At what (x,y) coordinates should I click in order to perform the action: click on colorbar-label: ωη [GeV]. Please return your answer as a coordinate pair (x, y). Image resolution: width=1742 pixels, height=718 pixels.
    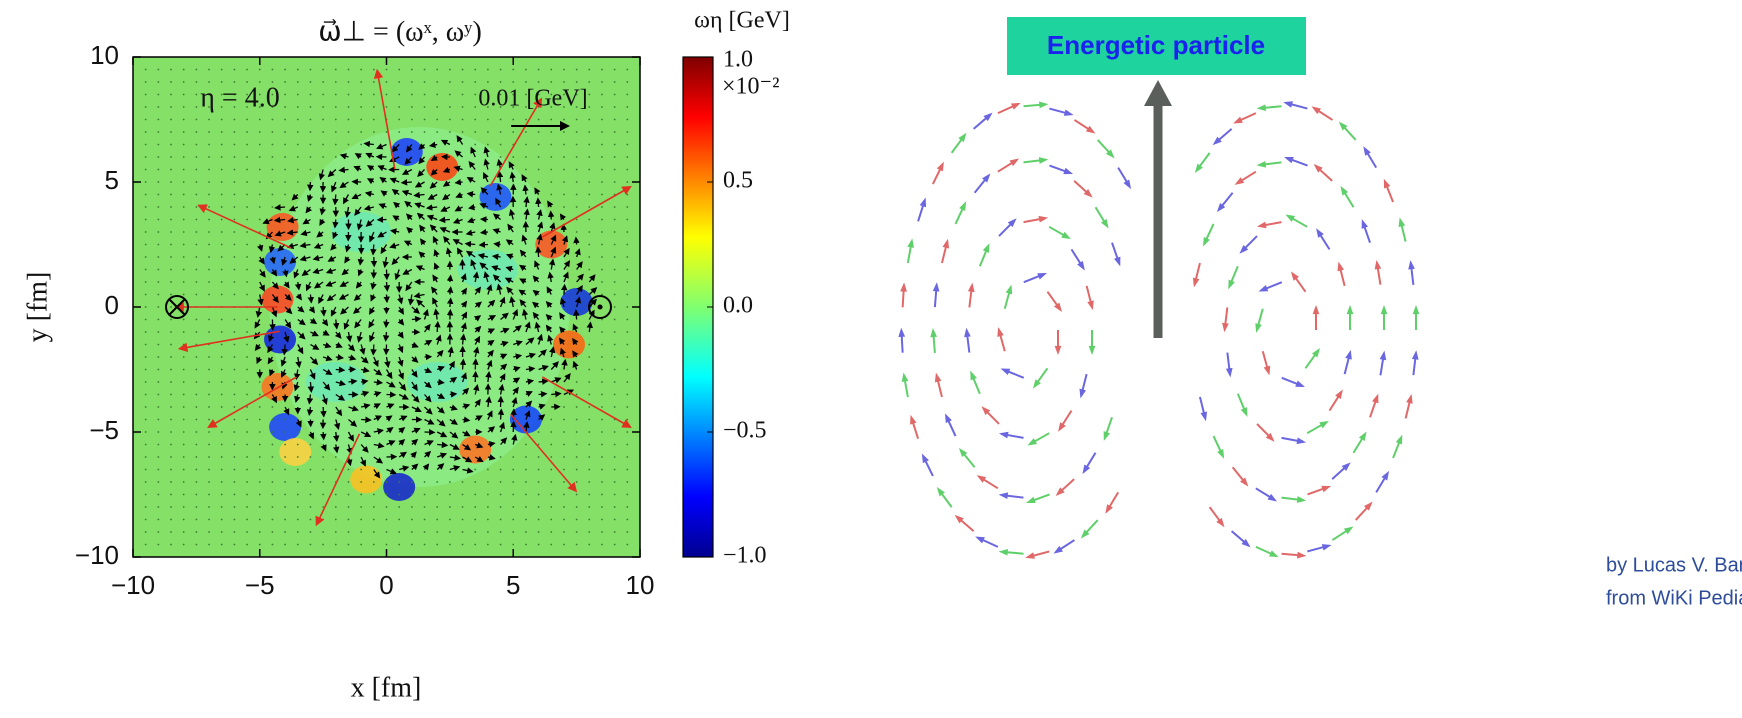
    Looking at the image, I should click on (742, 21).